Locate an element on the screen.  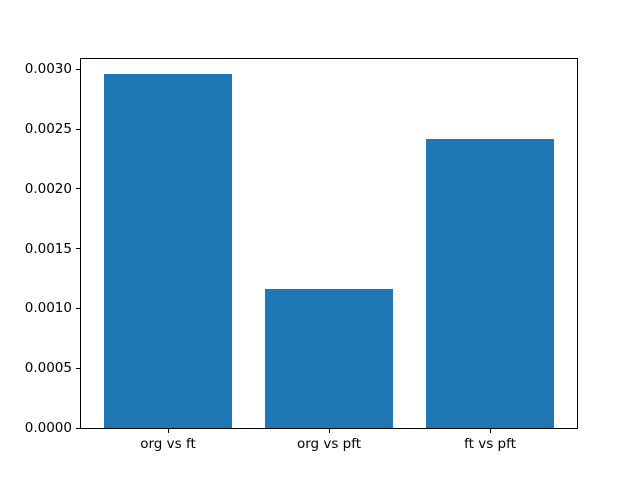
x-tick-label-ft-vs-pft: ft vs pft is located at coordinates (490, 444).